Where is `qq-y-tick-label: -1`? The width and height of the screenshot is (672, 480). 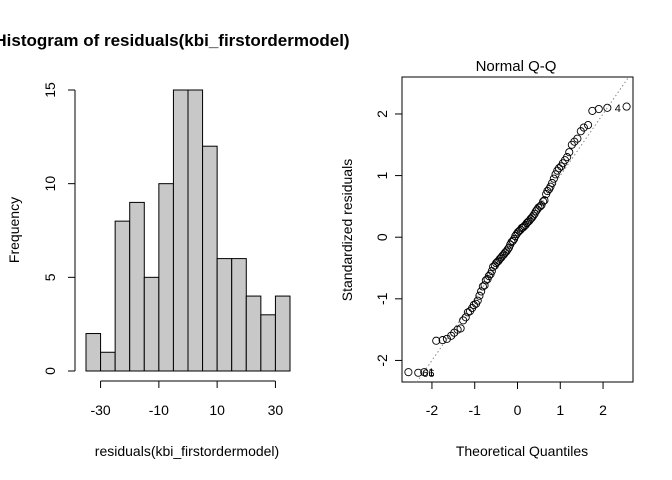 qq-y-tick-label: -1 is located at coordinates (382, 298).